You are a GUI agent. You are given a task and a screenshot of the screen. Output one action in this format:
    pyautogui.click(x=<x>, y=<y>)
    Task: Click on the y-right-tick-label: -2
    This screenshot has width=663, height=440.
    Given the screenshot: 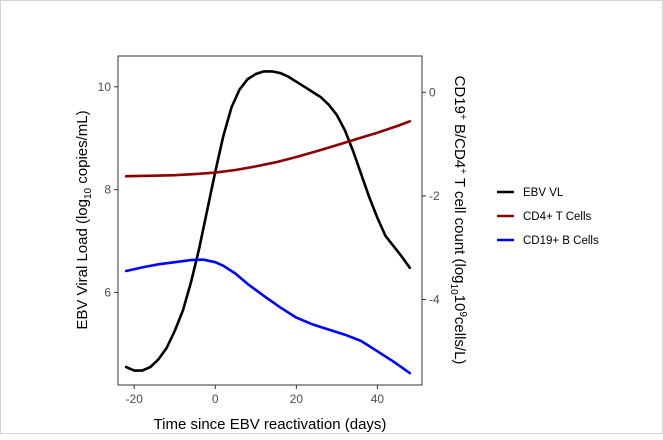 What is the action you would take?
    pyautogui.click(x=434, y=196)
    